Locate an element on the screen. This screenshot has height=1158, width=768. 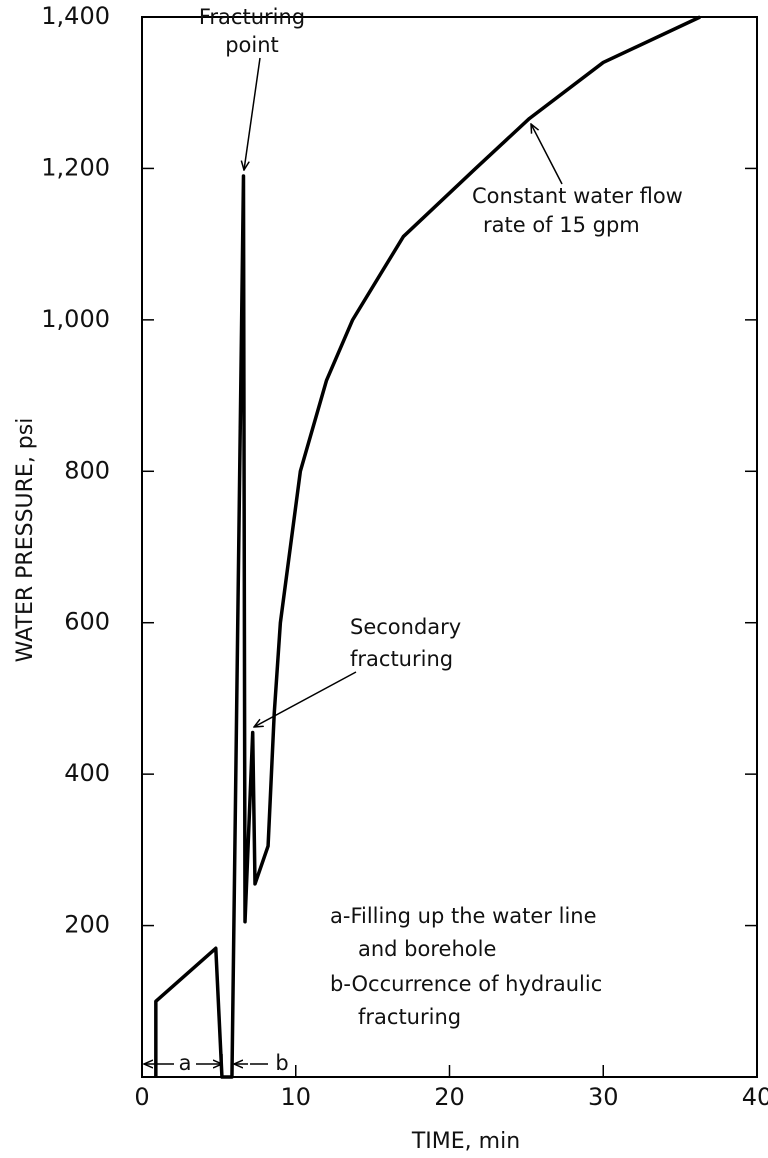
annotation: a is located at coordinates (185, 1063).